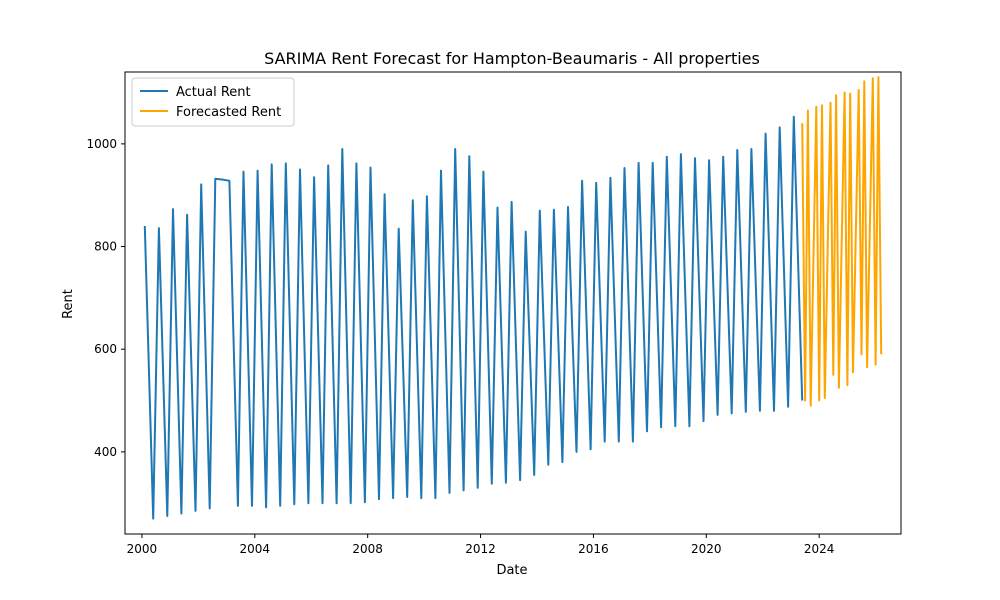 This screenshot has width=1000, height=600. I want to click on x-tick-label: 2004, so click(255, 549).